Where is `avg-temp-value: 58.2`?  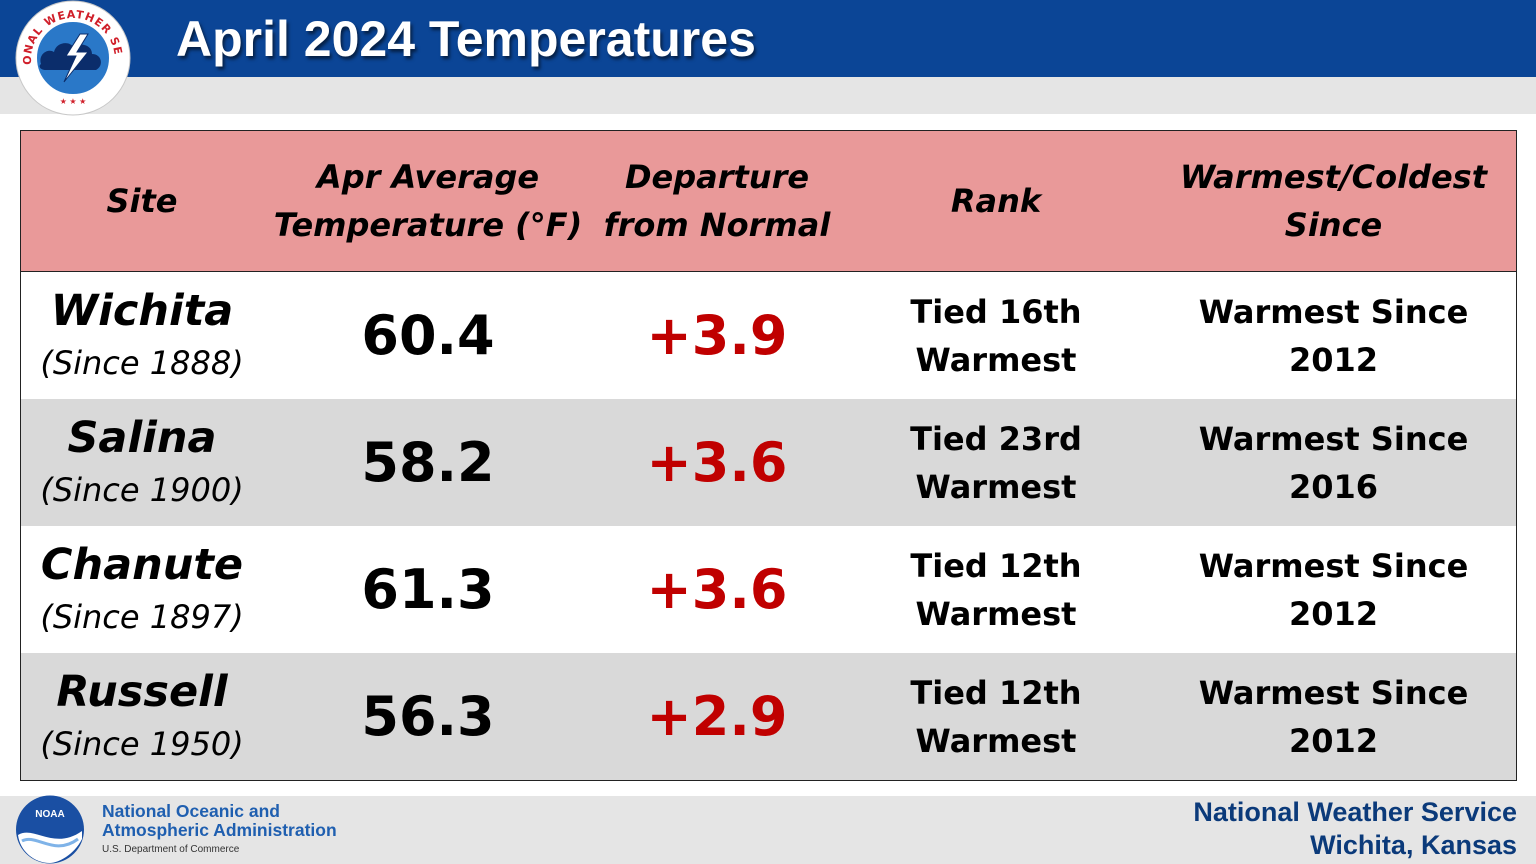 avg-temp-value: 58.2 is located at coordinates (428, 462).